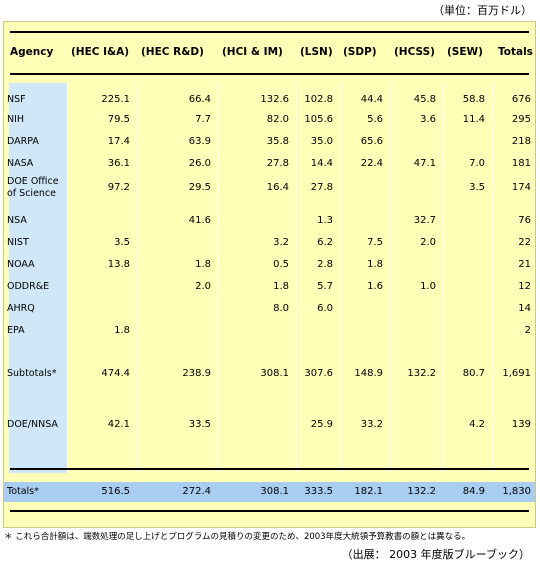 Image resolution: width=540 pixels, height=563 pixels. Describe the element at coordinates (521, 141) in the screenshot. I see `cell-total: 218` at that location.